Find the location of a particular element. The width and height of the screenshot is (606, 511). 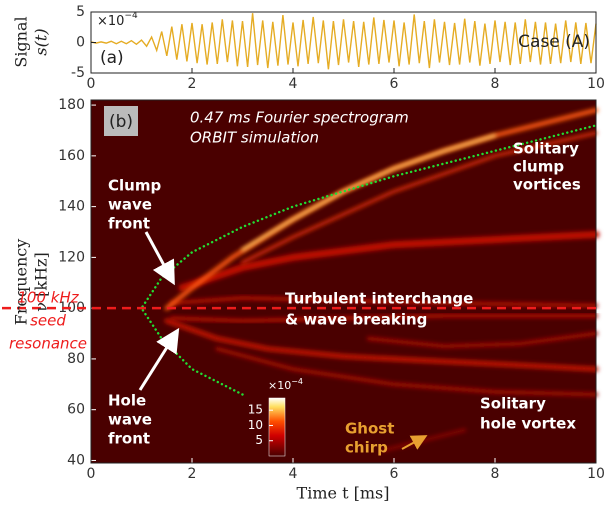

annotation: resonance is located at coordinates (48, 344).